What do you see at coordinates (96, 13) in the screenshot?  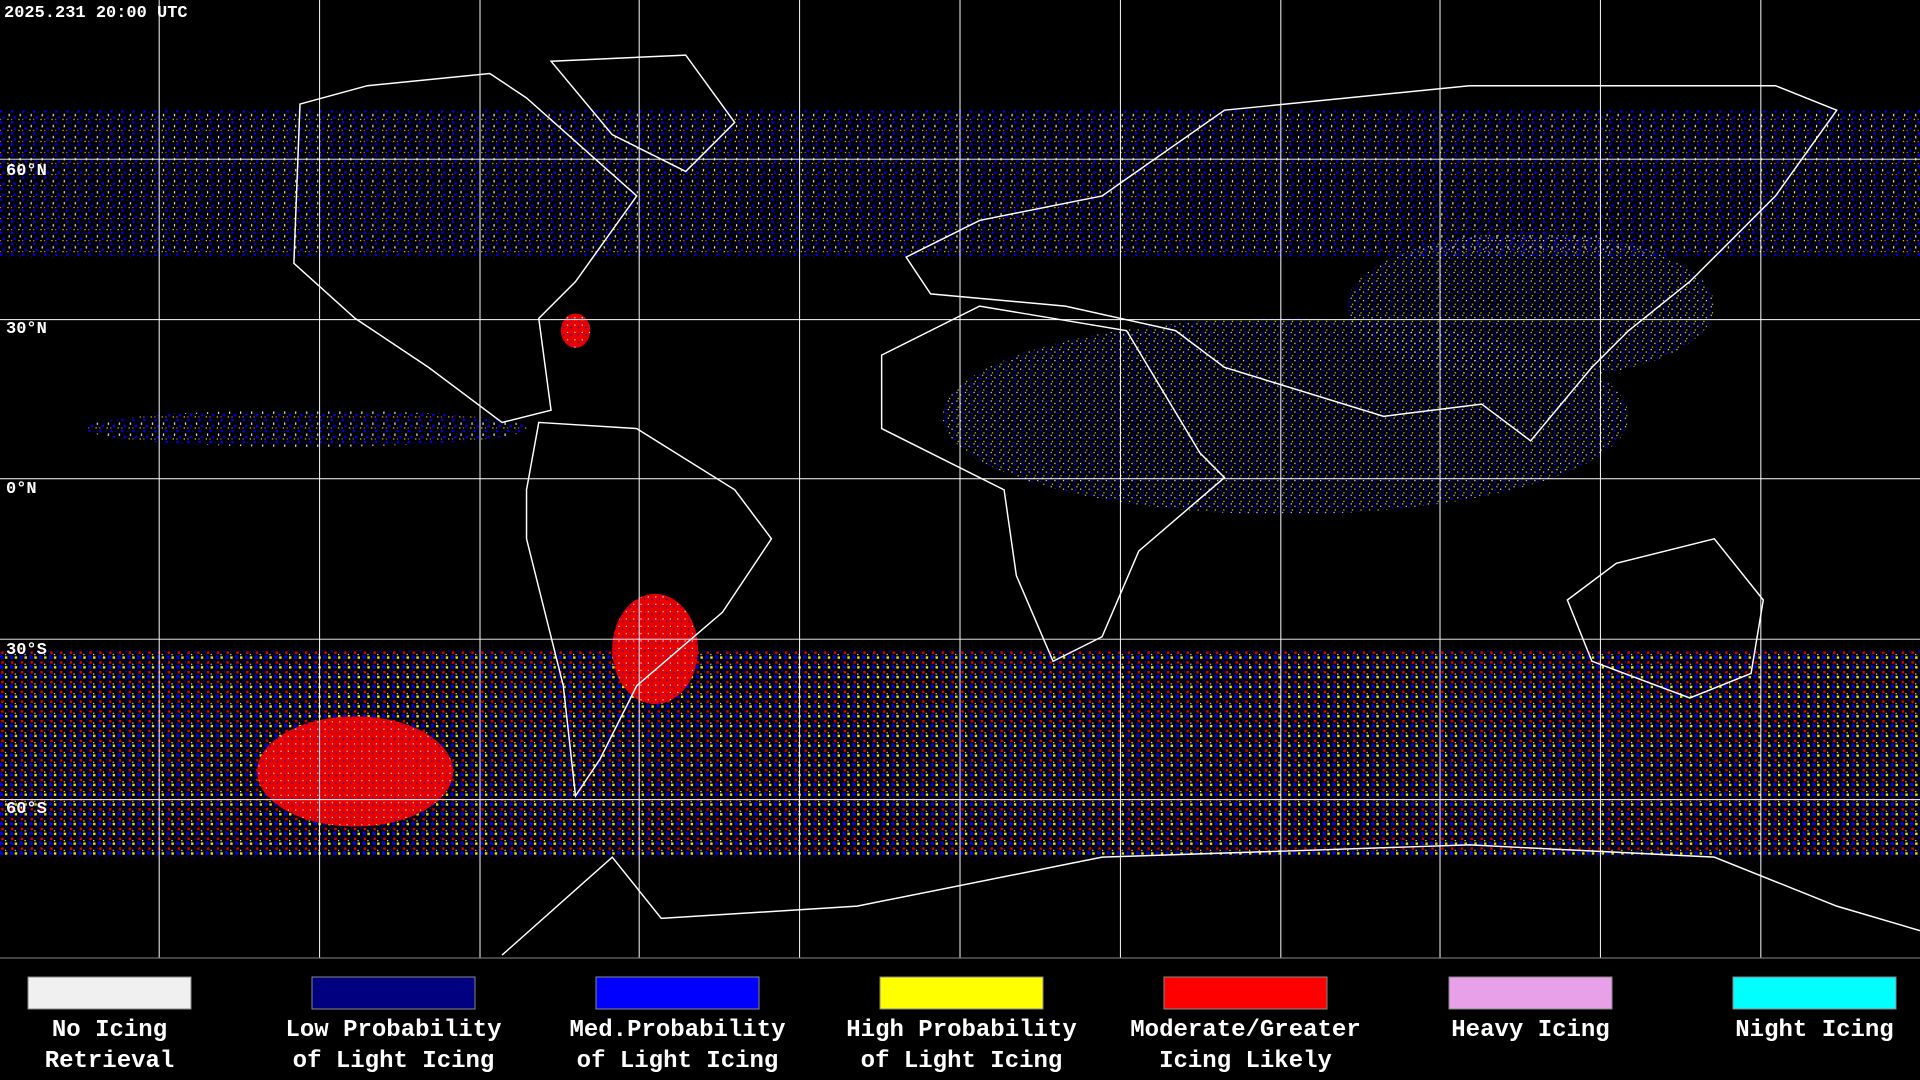 I see `timestamp: 2025.231 20:00 UTC` at bounding box center [96, 13].